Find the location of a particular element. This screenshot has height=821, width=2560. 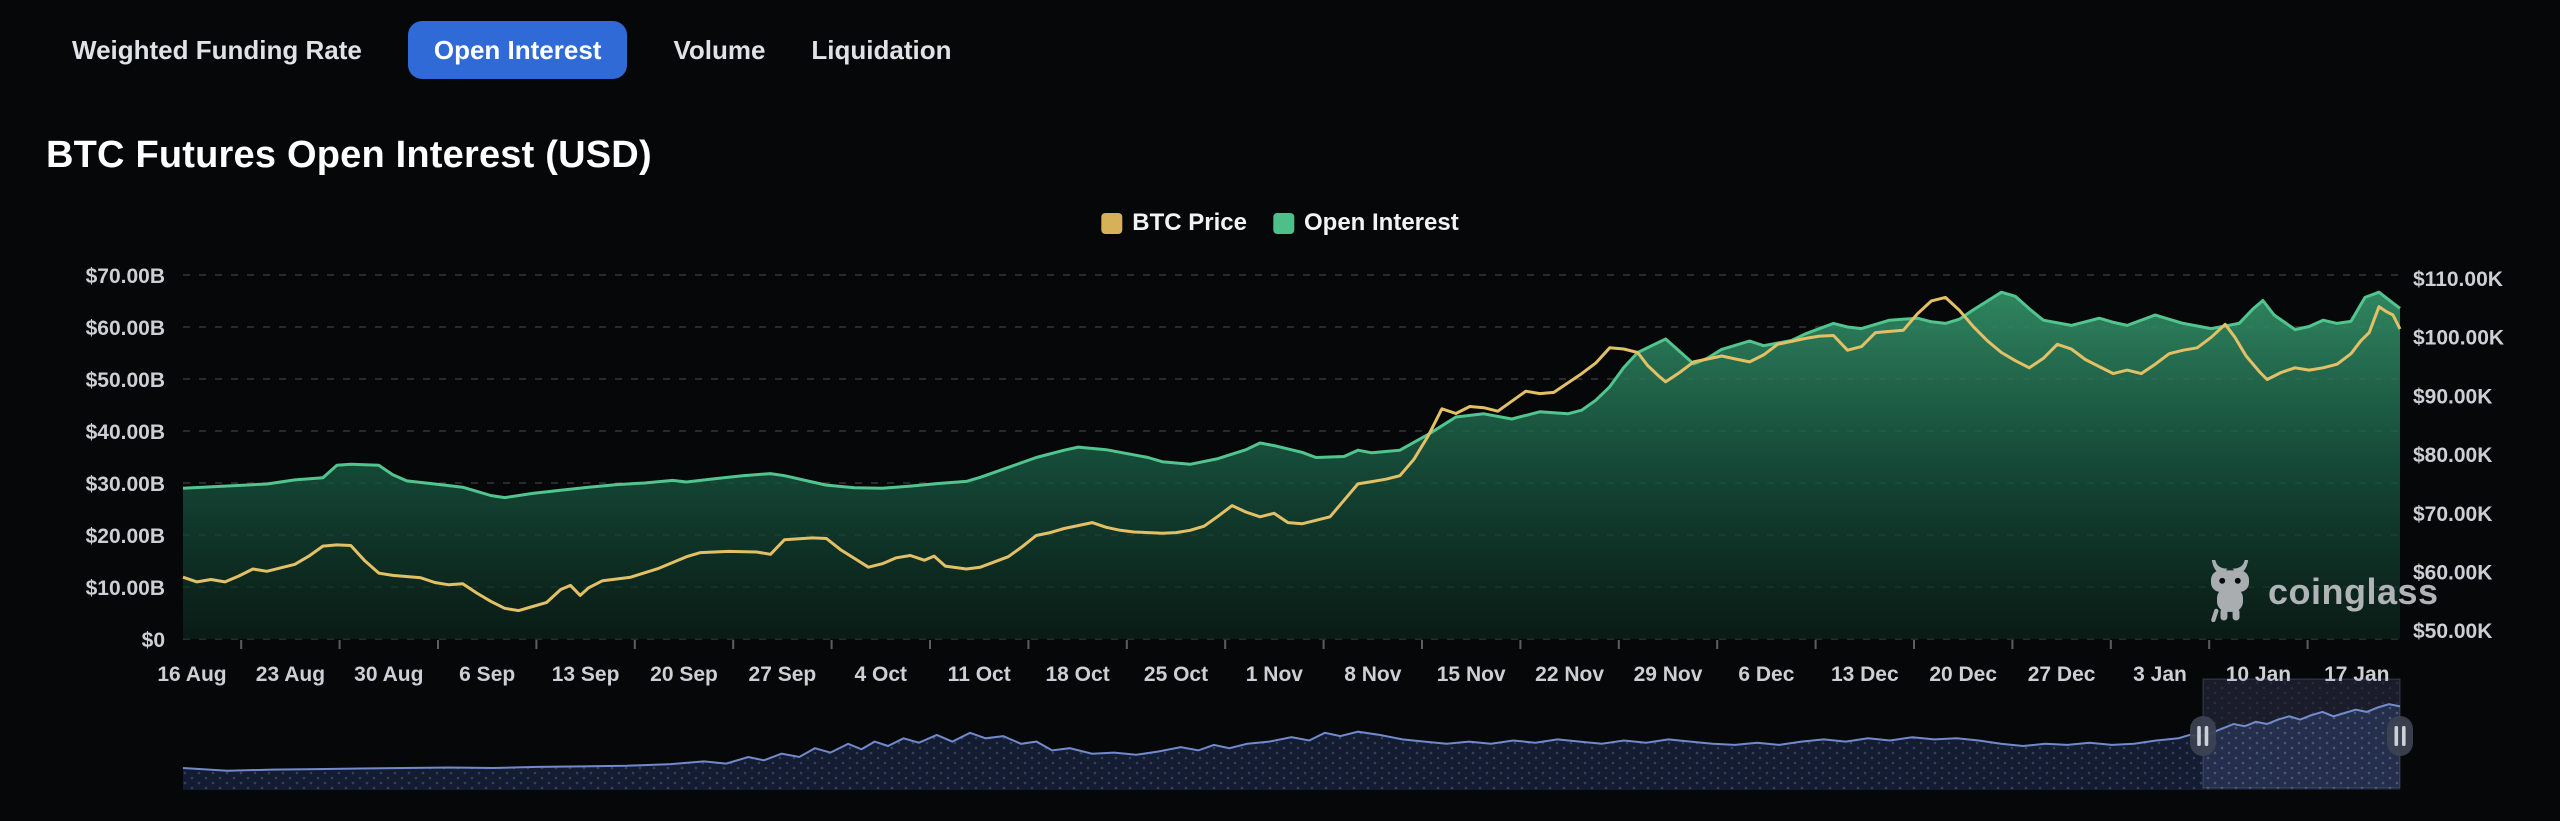

x-axis-label: 23 Aug is located at coordinates (290, 674).